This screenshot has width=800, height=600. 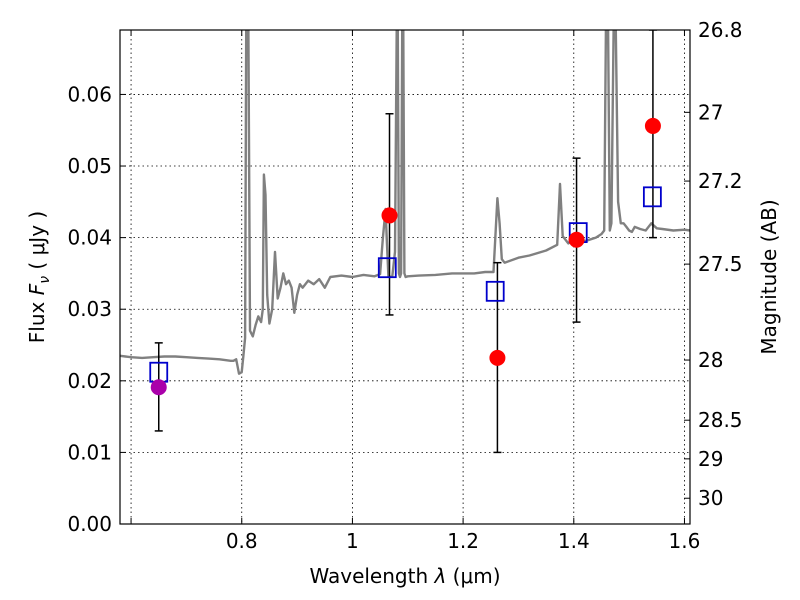 What do you see at coordinates (710, 459) in the screenshot?
I see `y2-tick-label: 29` at bounding box center [710, 459].